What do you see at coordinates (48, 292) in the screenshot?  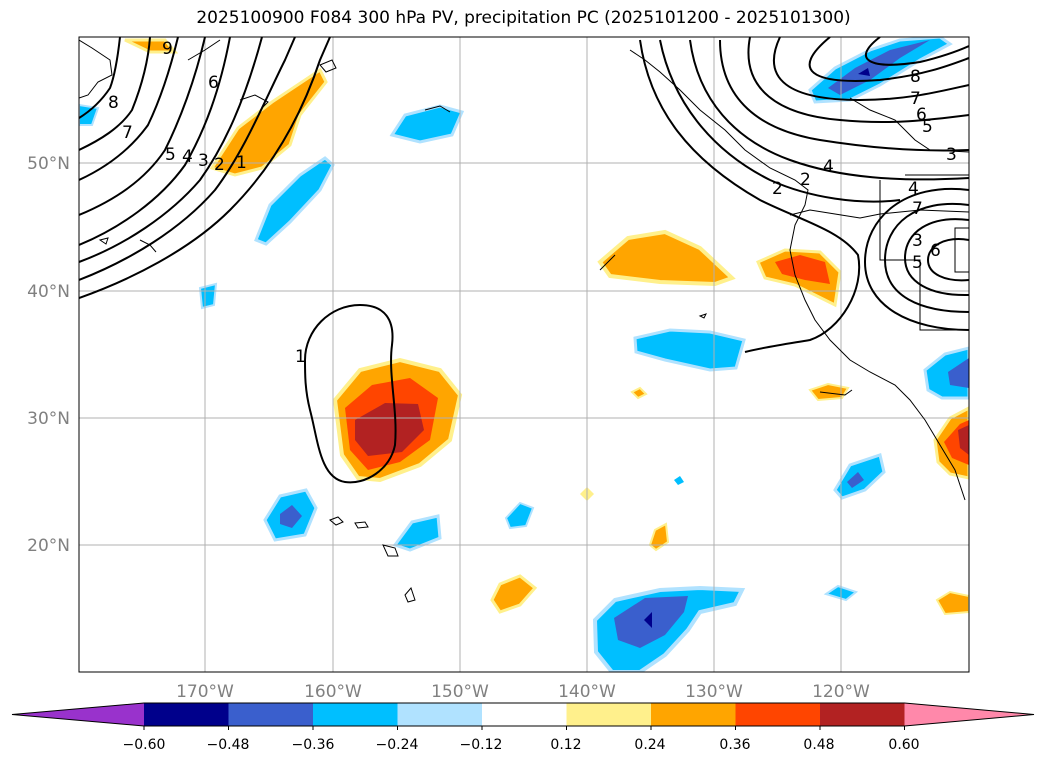 I see `lat-tick-label: 40°N` at bounding box center [48, 292].